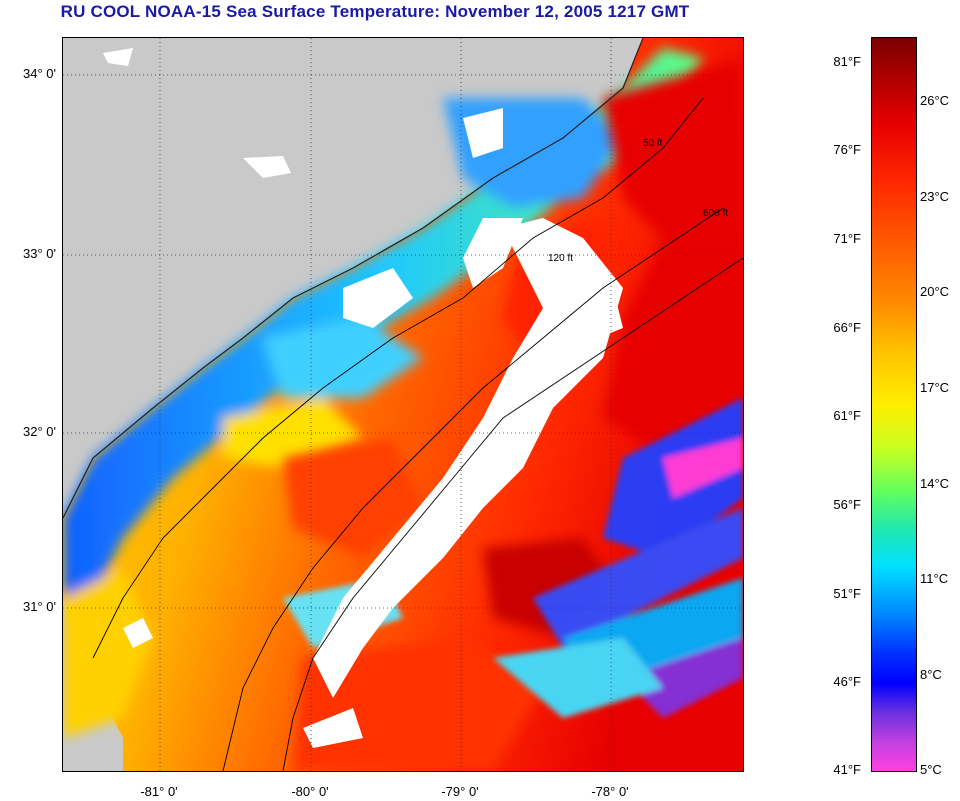 The width and height of the screenshot is (960, 801). What do you see at coordinates (935, 291) in the screenshot?
I see `celsius-label: 20°C` at bounding box center [935, 291].